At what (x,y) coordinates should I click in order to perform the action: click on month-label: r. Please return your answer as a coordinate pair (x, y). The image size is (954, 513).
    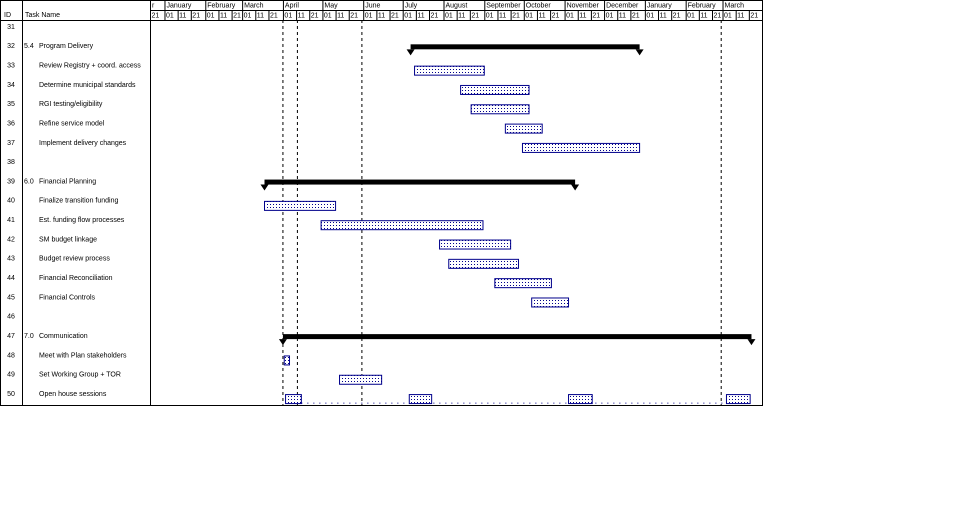
    Looking at the image, I should click on (153, 5).